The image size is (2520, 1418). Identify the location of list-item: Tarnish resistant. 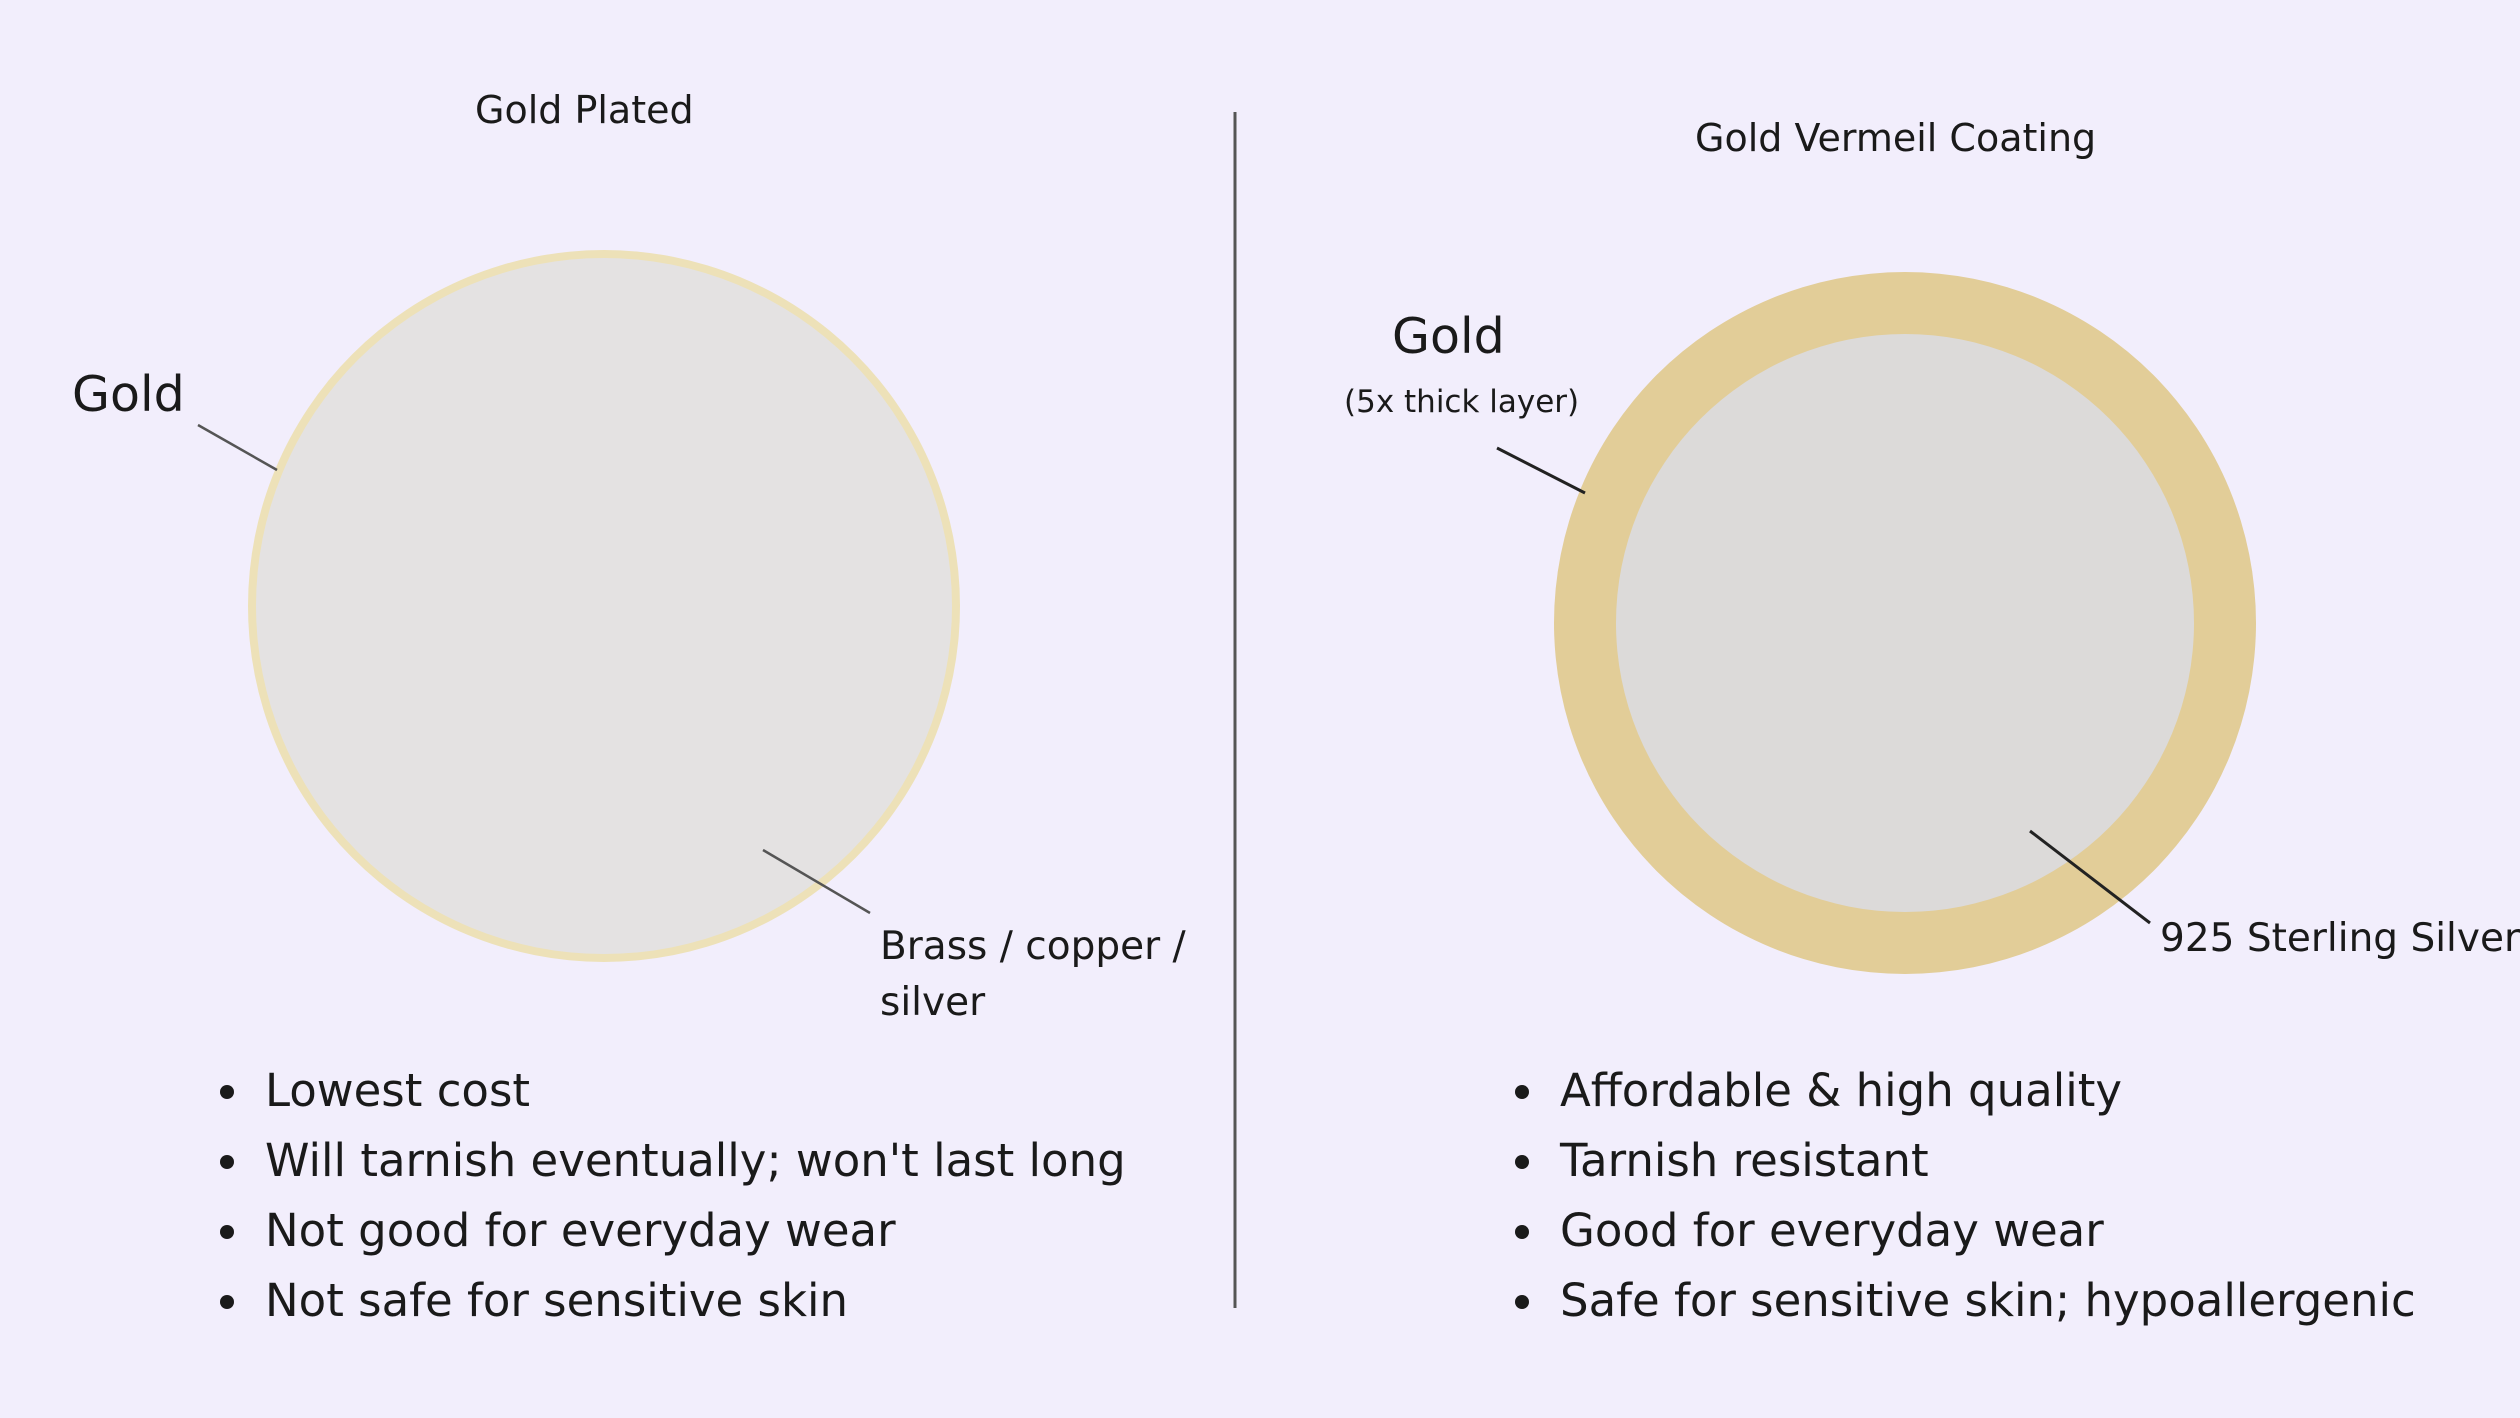
(1965, 1161).